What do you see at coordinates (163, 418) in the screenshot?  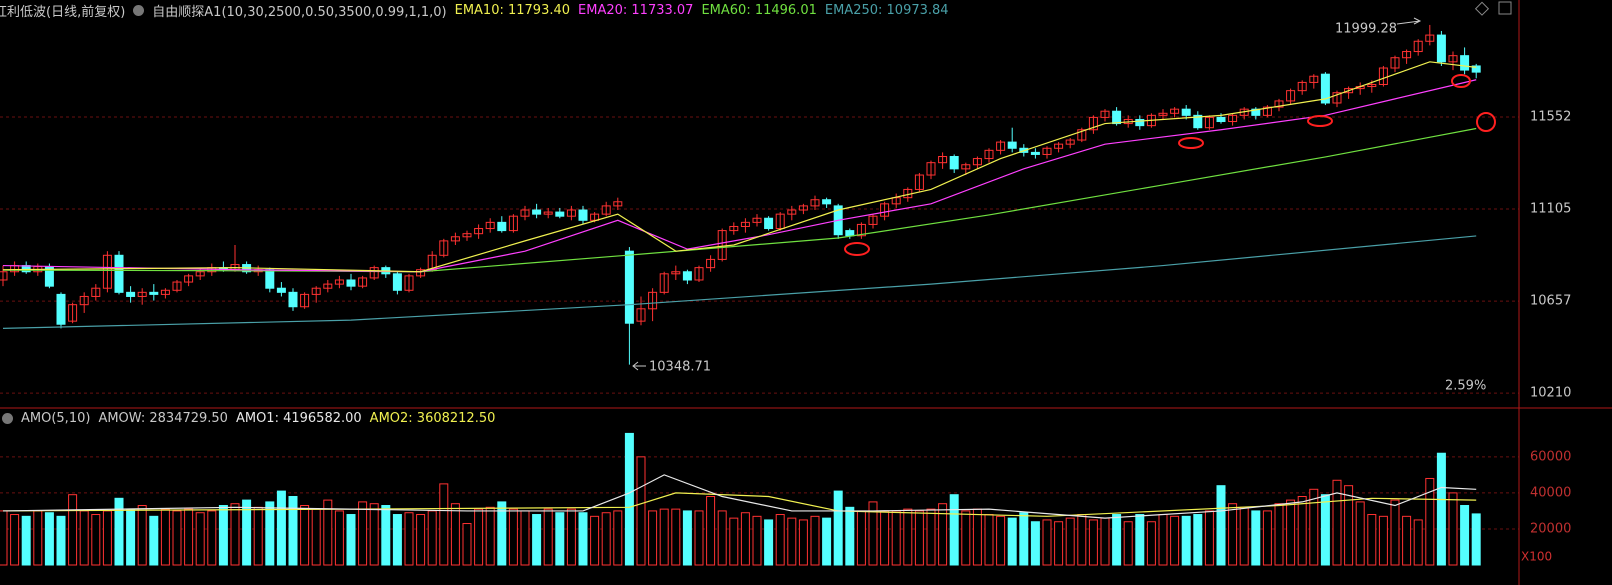 I see `legend-item: AMOW: 2834729.50` at bounding box center [163, 418].